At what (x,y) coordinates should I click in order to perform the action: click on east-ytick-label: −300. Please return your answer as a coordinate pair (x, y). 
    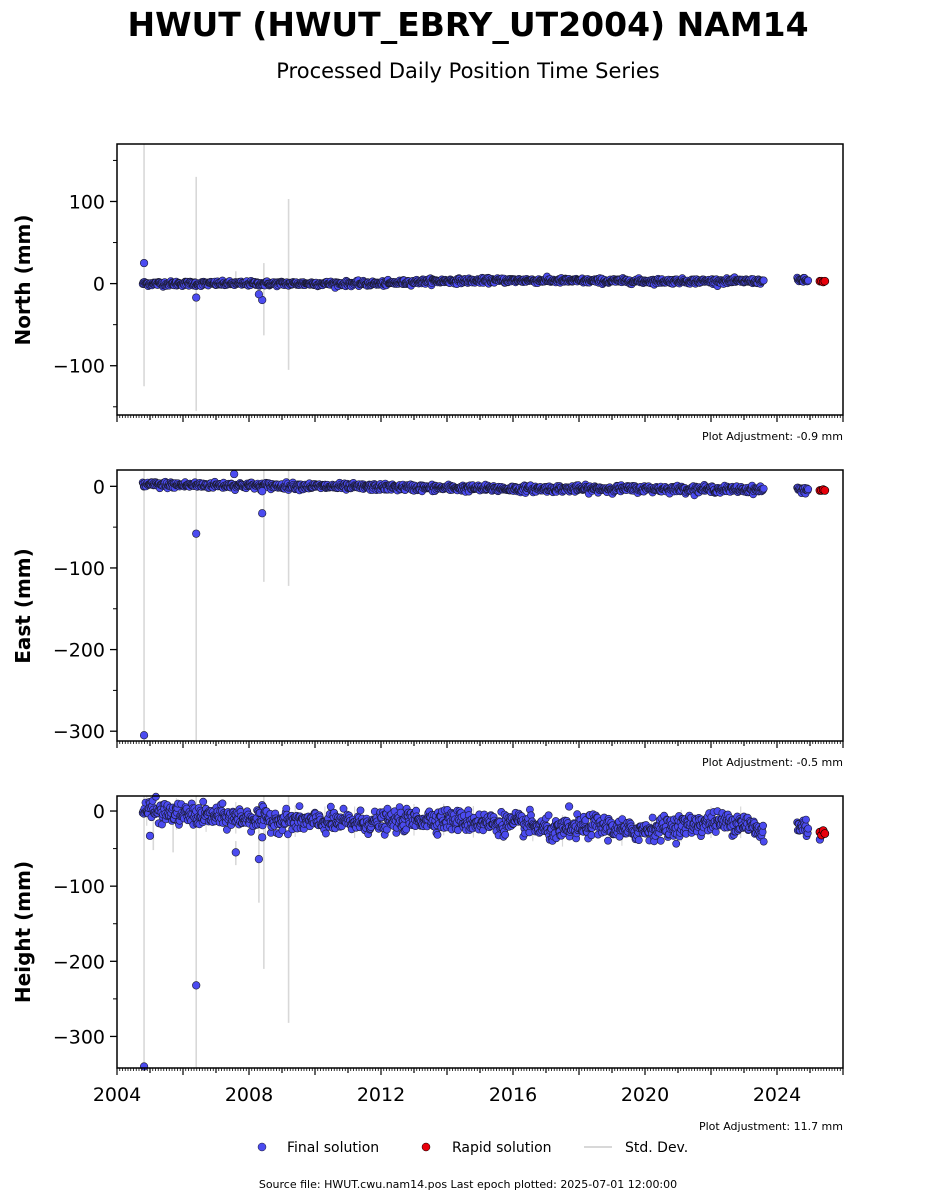
    Looking at the image, I should click on (79, 732).